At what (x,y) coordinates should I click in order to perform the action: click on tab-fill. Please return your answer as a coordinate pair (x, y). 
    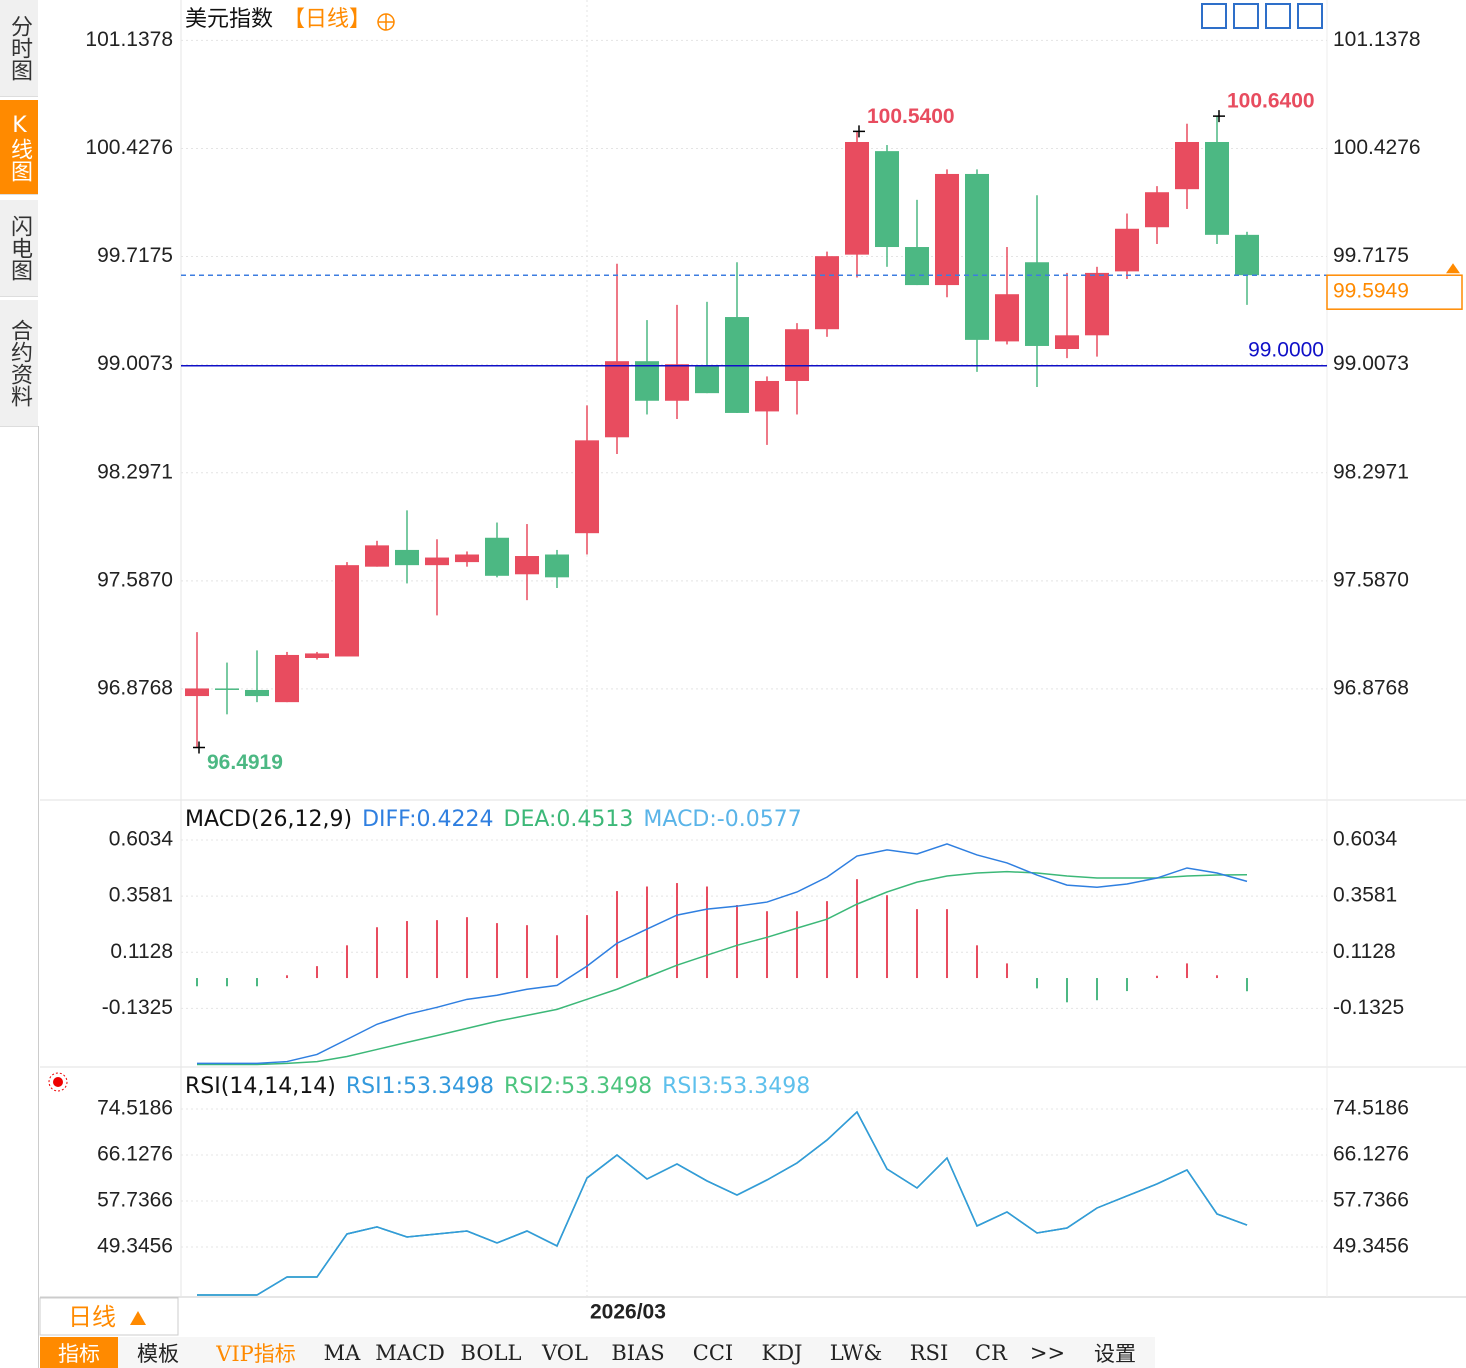
    Looking at the image, I should click on (1310, 1352).